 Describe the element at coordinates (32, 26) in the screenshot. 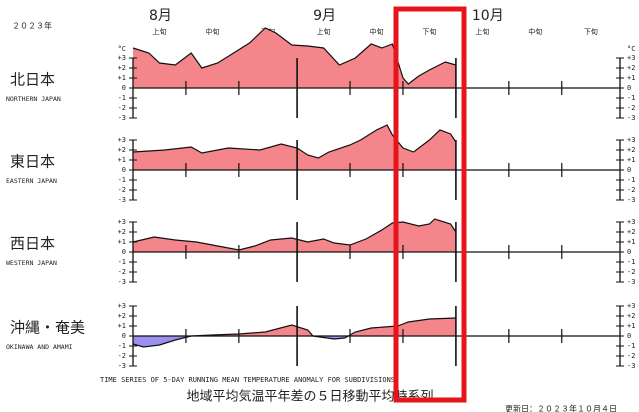

I see `year-label: ２０２３年` at that location.